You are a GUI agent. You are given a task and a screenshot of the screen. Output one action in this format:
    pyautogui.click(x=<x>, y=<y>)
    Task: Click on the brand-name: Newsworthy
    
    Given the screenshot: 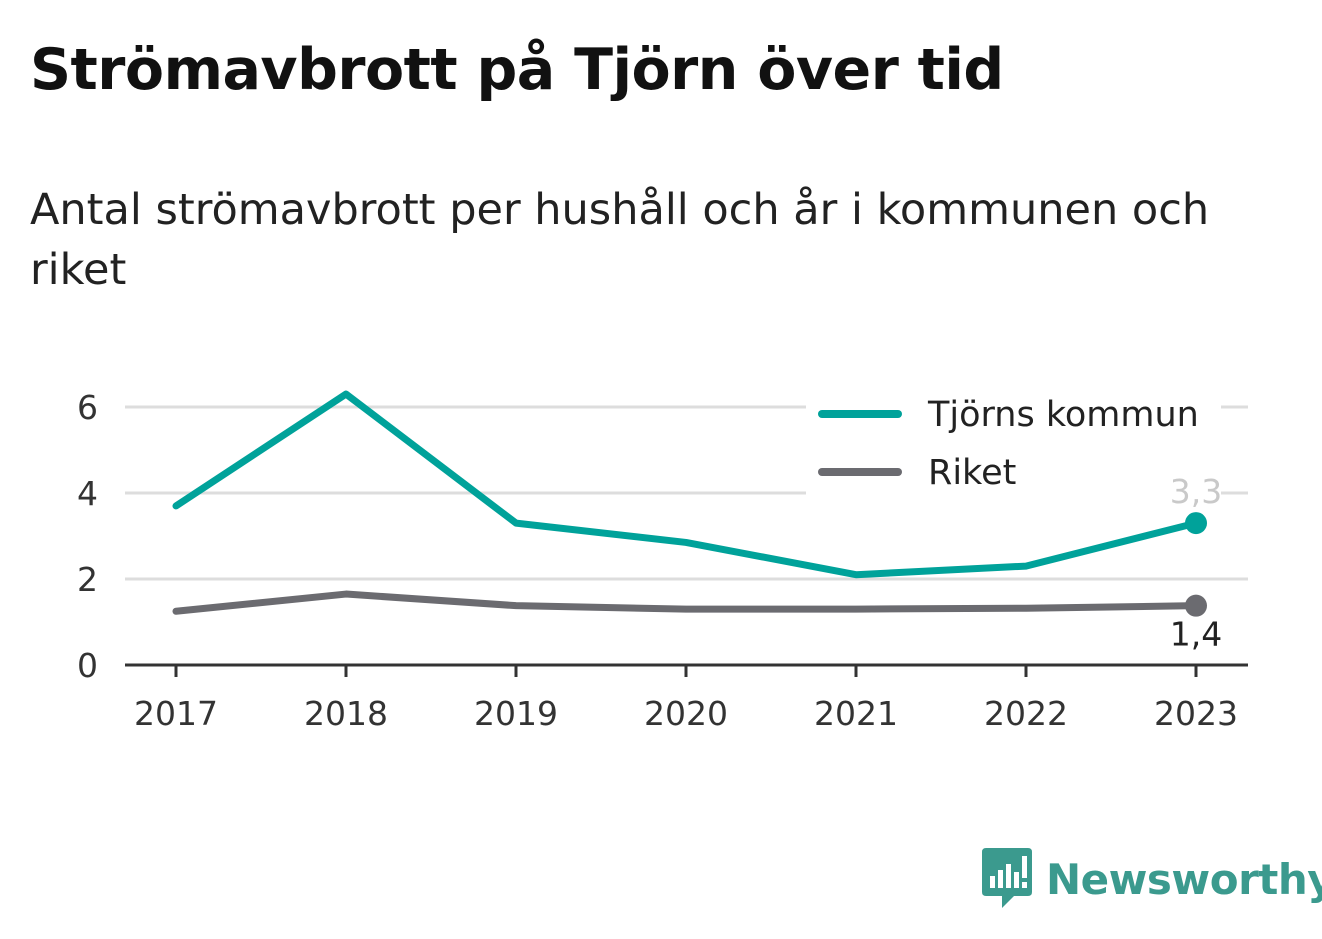 What is the action you would take?
    pyautogui.click(x=1184, y=879)
    